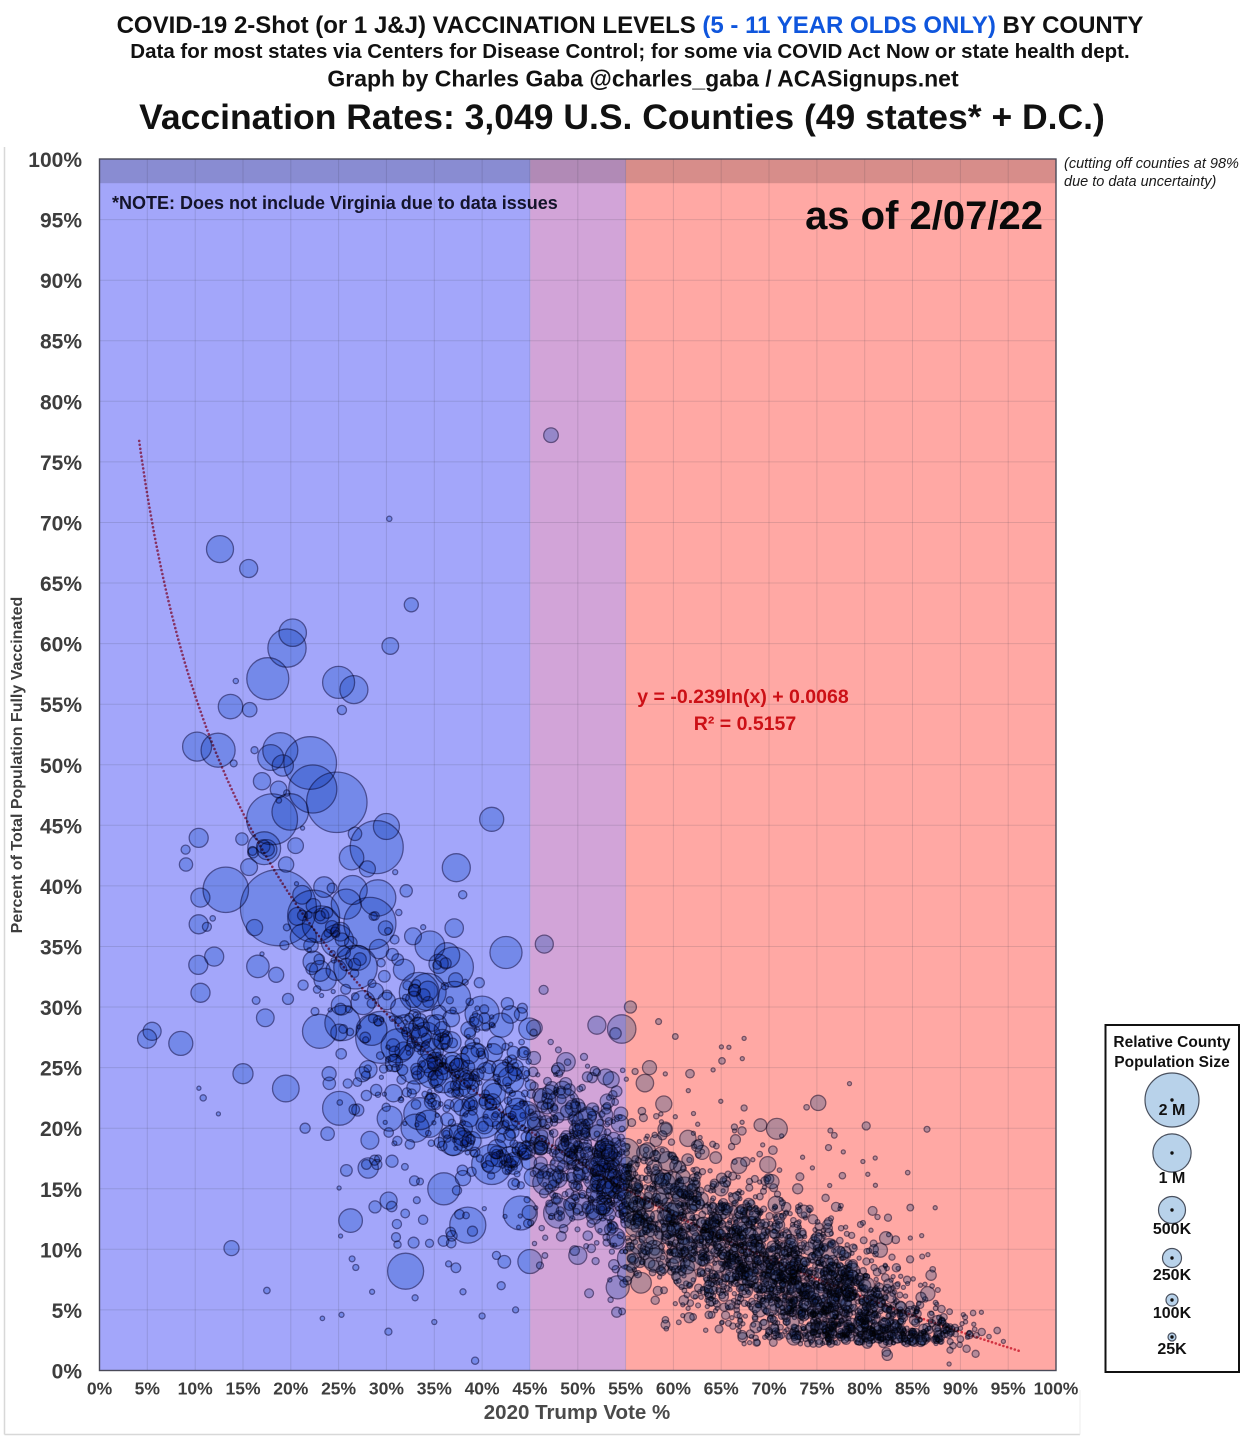 This screenshot has height=1445, width=1260. I want to click on svg-text: Relative County, so click(1172, 1042).